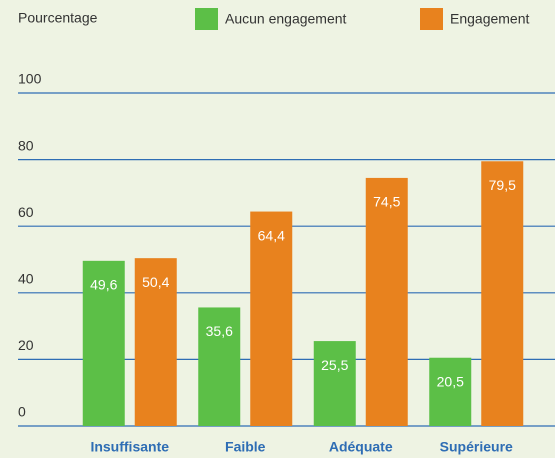  What do you see at coordinates (245, 447) in the screenshot?
I see `x-tick-label: Faible` at bounding box center [245, 447].